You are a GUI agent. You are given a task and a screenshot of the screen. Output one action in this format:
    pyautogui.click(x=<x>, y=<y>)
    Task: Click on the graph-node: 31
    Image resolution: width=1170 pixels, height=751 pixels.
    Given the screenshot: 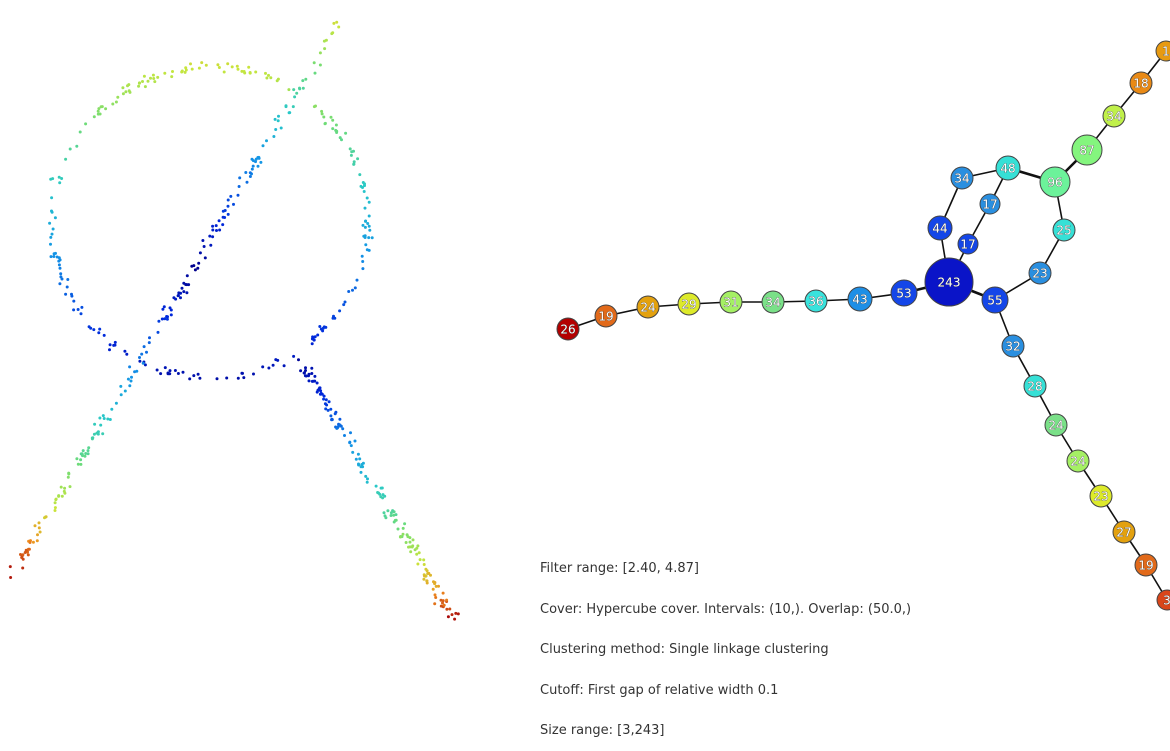 What is the action you would take?
    pyautogui.click(x=731, y=302)
    